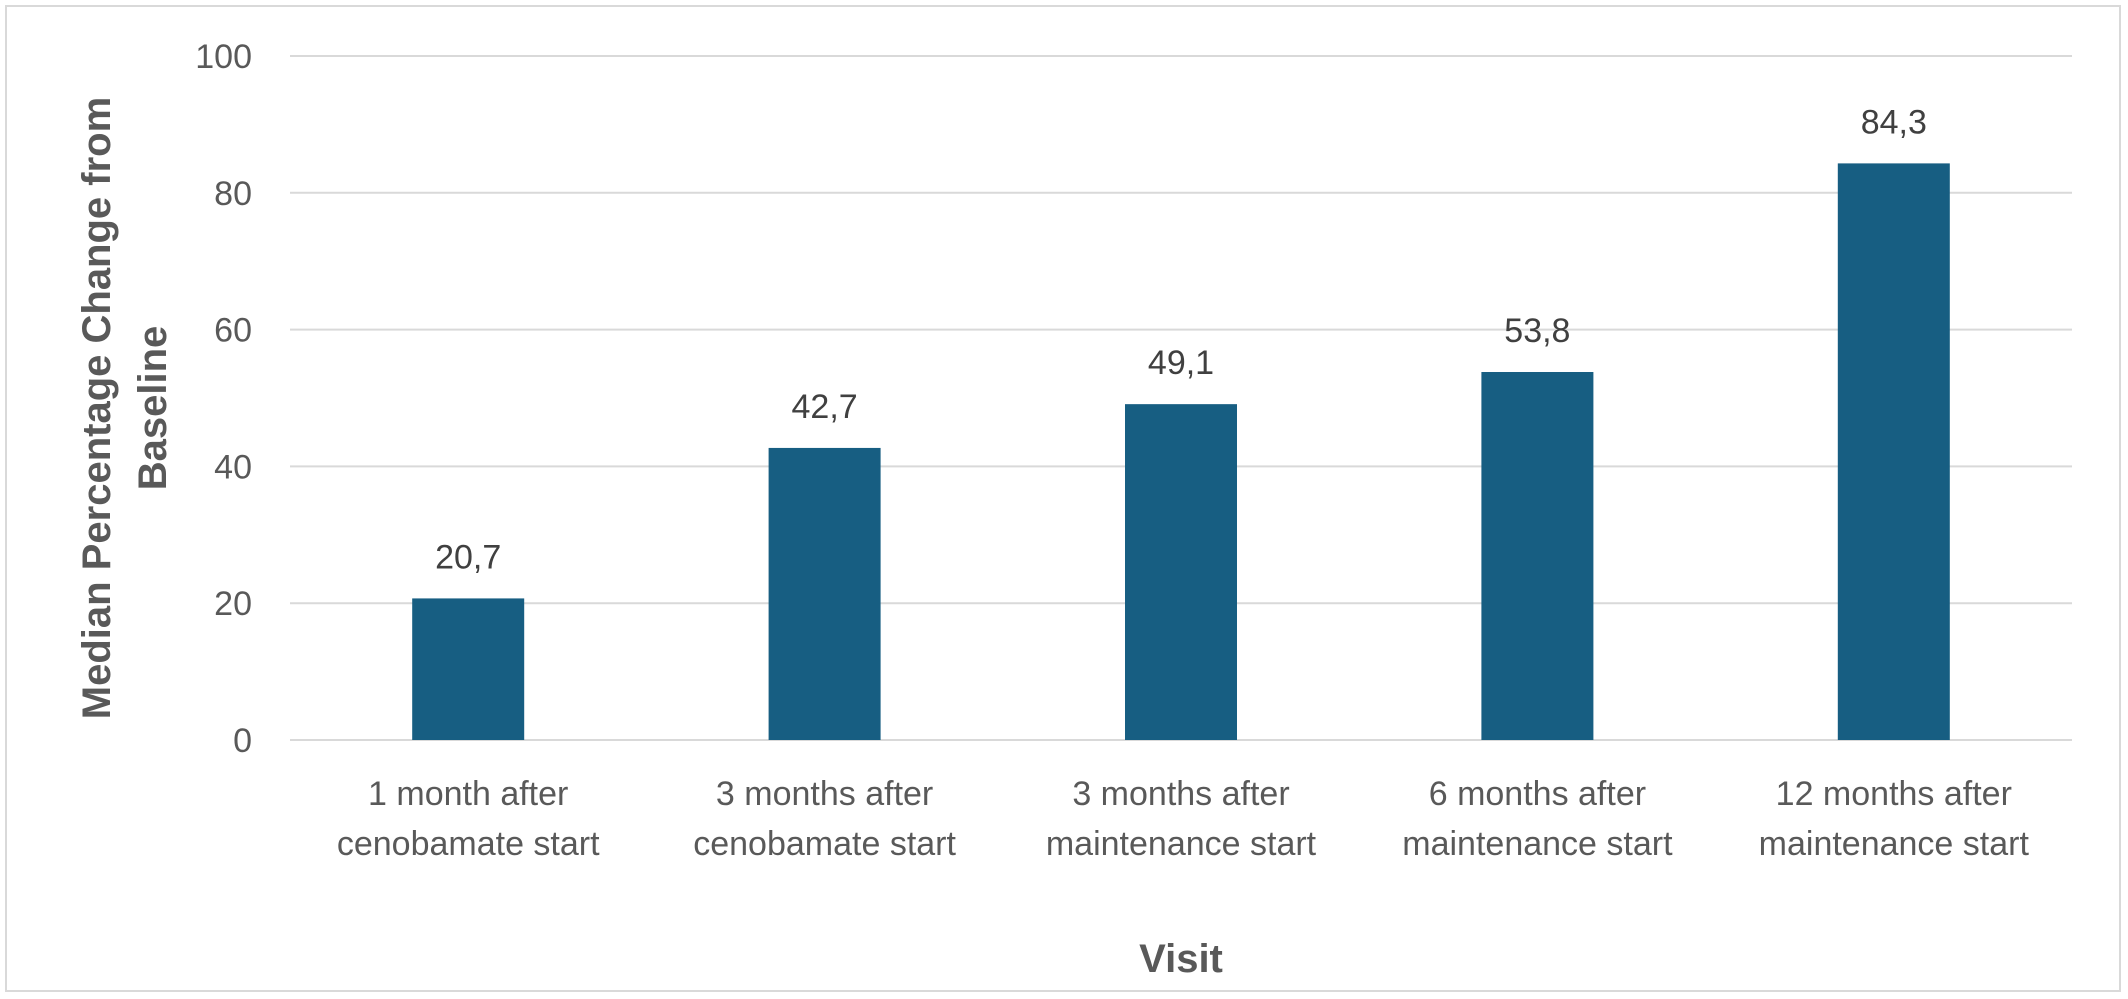  What do you see at coordinates (1181, 363) in the screenshot?
I see `data-label: 49,1` at bounding box center [1181, 363].